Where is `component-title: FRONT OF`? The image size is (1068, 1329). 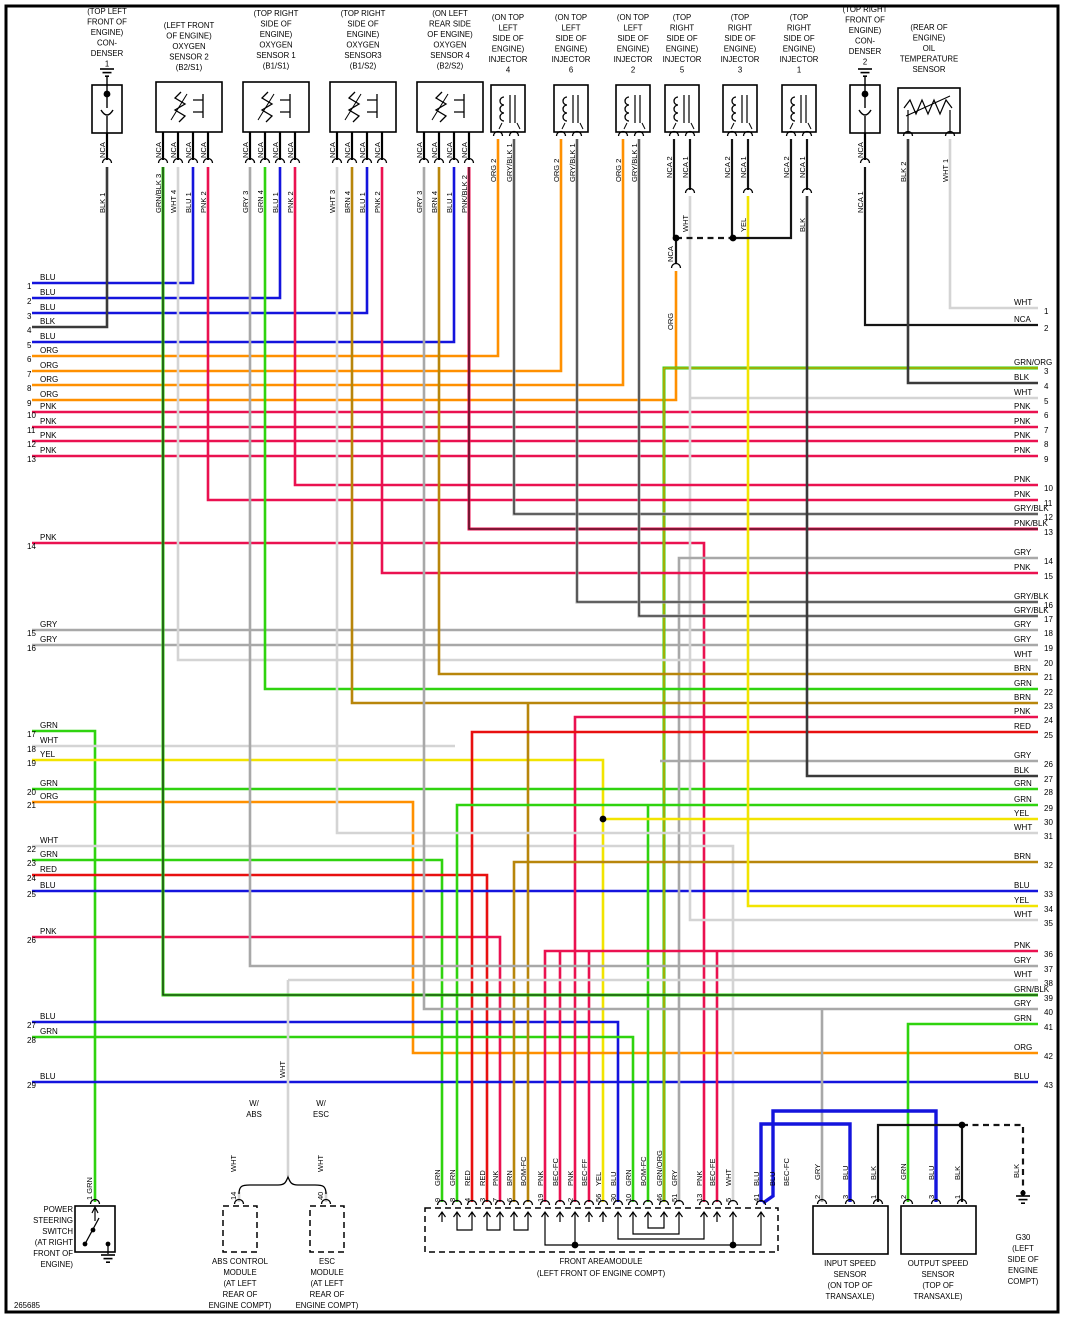
component-title: FRONT OF is located at coordinates (107, 22).